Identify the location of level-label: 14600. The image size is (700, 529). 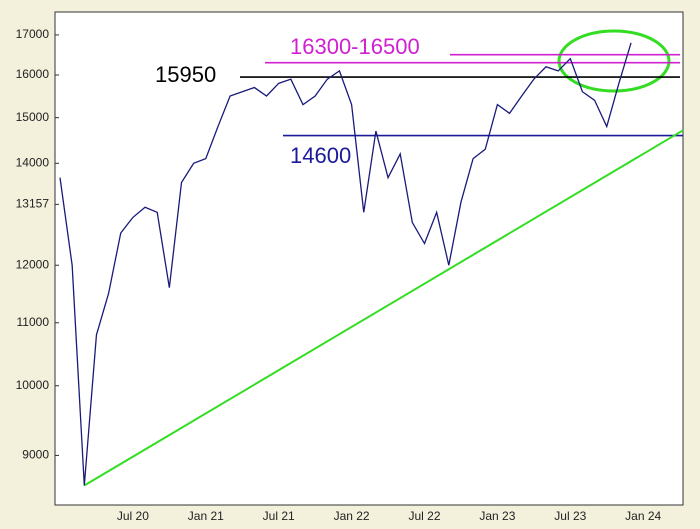
(320, 155).